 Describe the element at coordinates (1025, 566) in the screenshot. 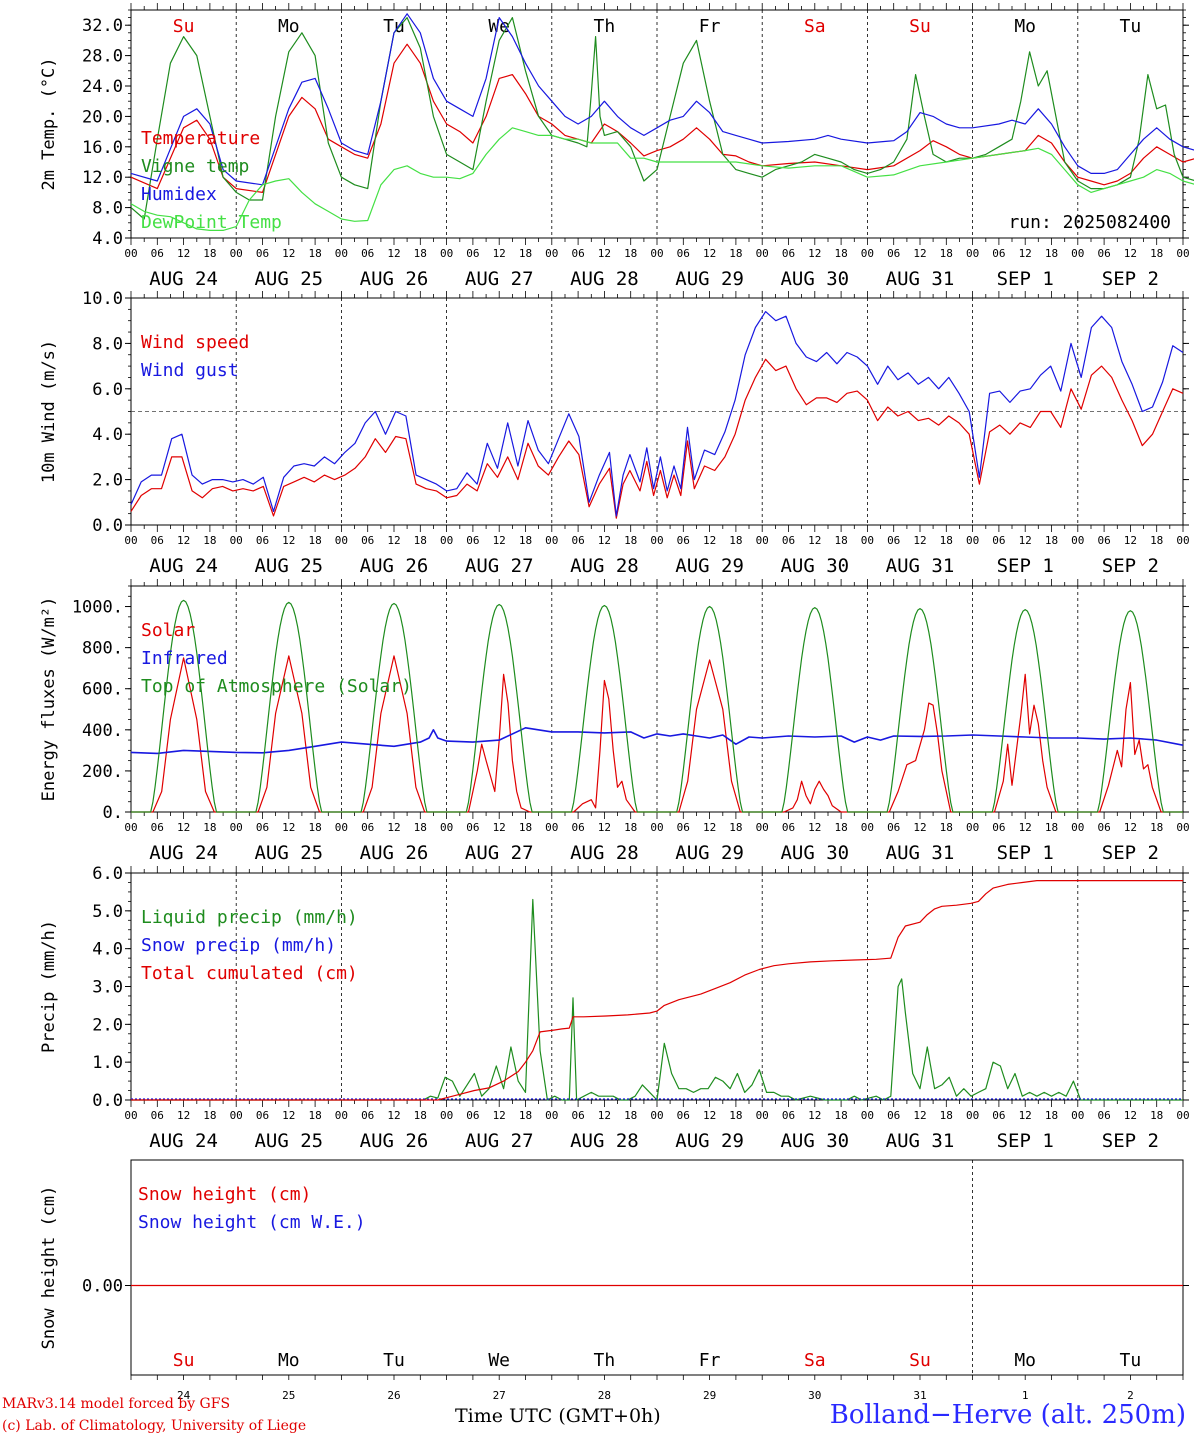

I see `date-label: SEP 1` at that location.